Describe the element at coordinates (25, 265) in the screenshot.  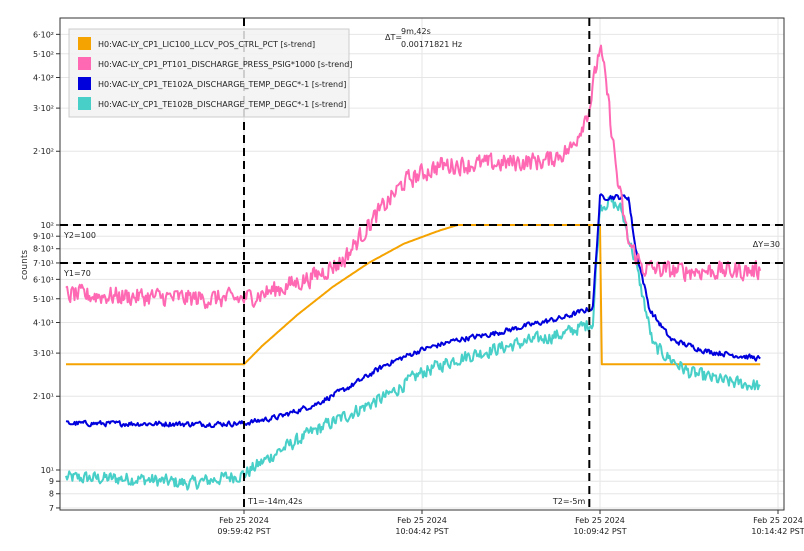
I see `y-axis-label: counts` at that location.